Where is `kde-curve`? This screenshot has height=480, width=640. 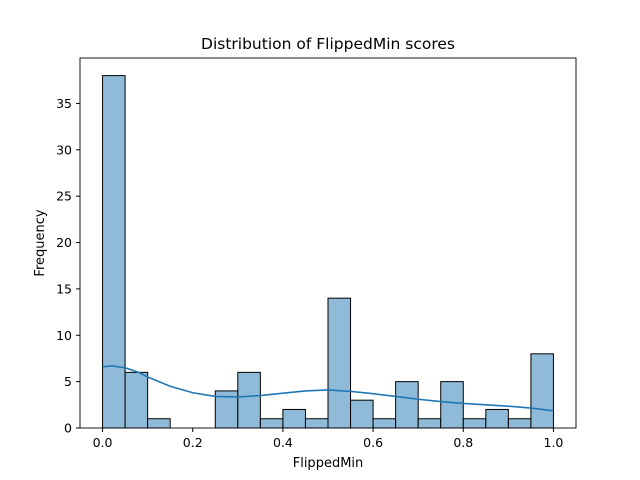 kde-curve is located at coordinates (328, 388).